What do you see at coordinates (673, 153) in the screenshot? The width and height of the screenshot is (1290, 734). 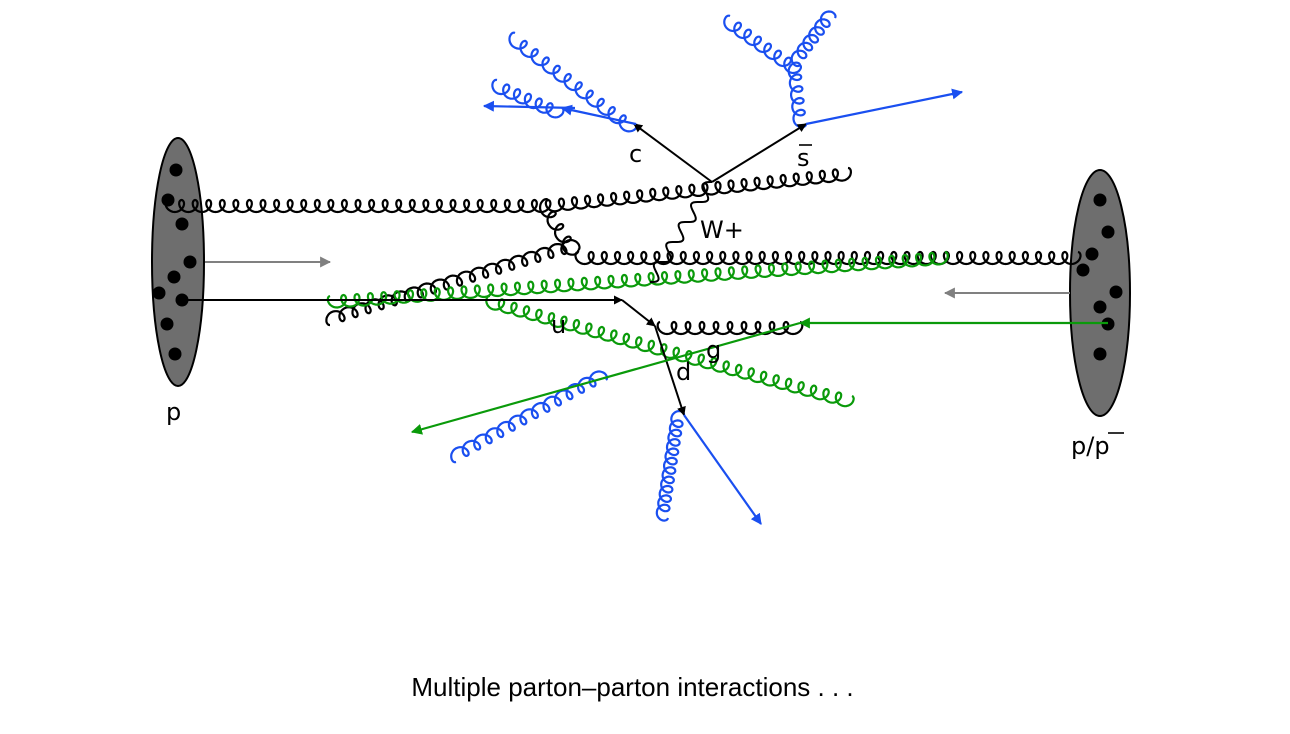 I see `charm-quark-arrow` at bounding box center [673, 153].